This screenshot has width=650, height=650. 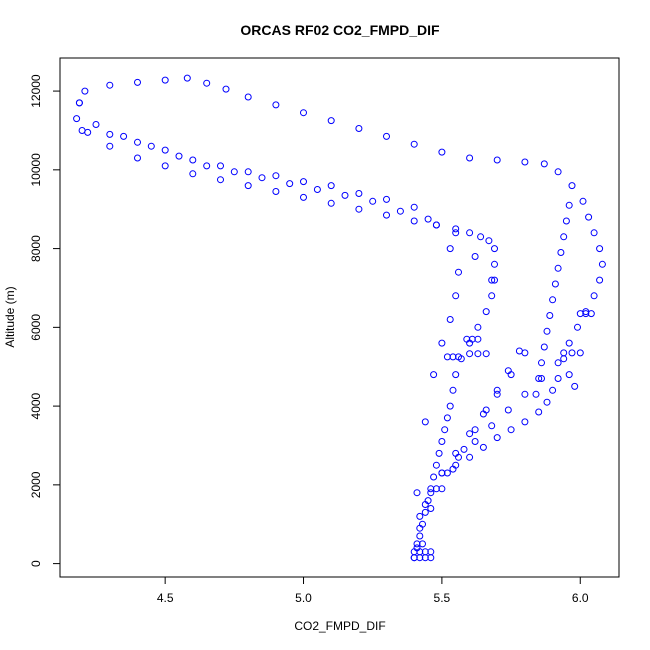 I want to click on y-tick-label: 4000, so click(x=36, y=405).